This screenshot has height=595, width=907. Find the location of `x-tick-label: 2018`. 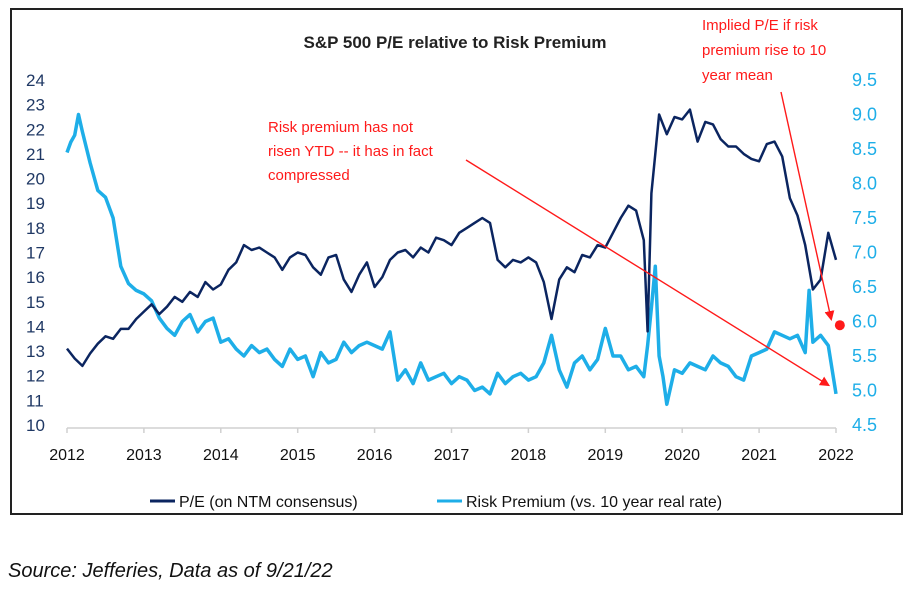

x-tick-label: 2018 is located at coordinates (529, 455).